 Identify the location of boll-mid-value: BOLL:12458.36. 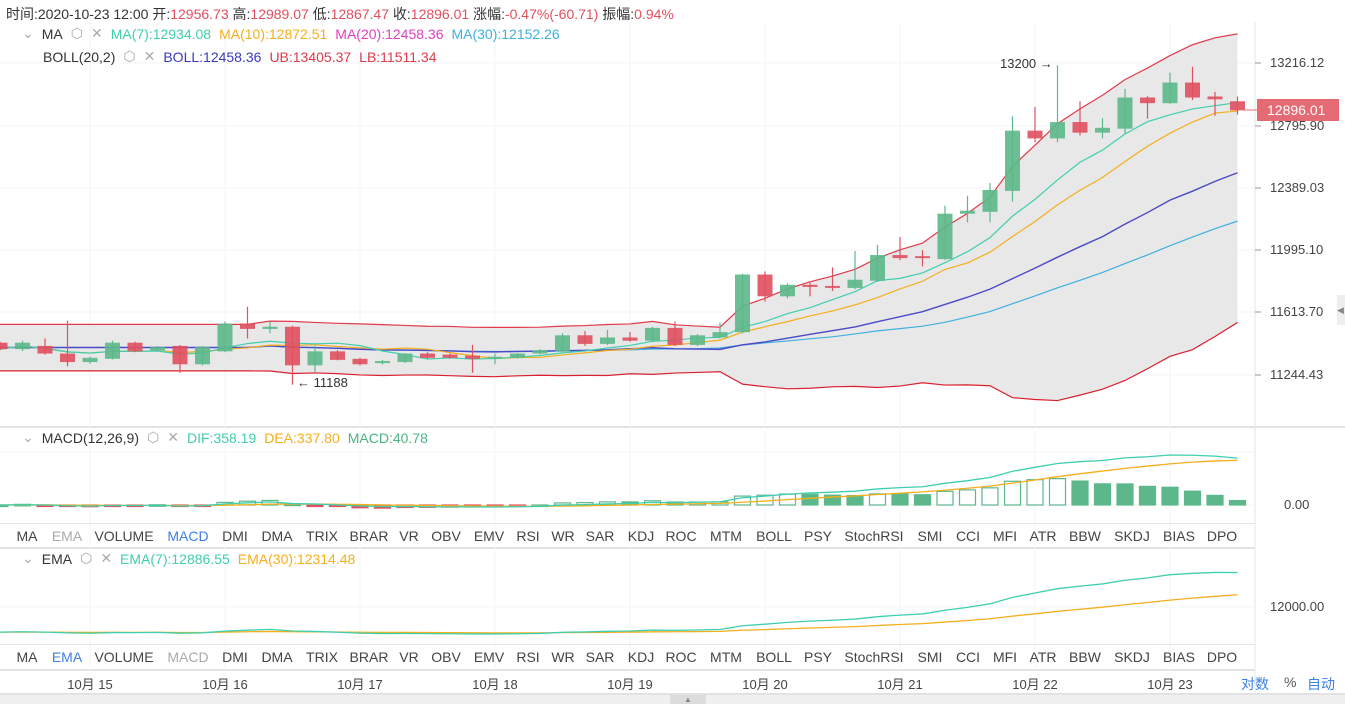
(212, 56).